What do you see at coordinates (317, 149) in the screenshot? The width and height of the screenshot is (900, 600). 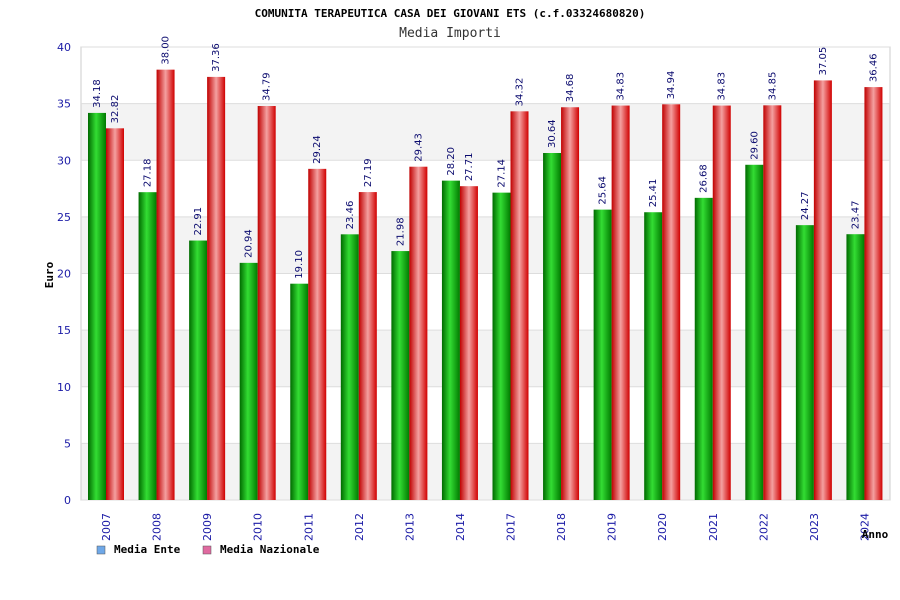 I see `data-label: 29.24` at bounding box center [317, 149].